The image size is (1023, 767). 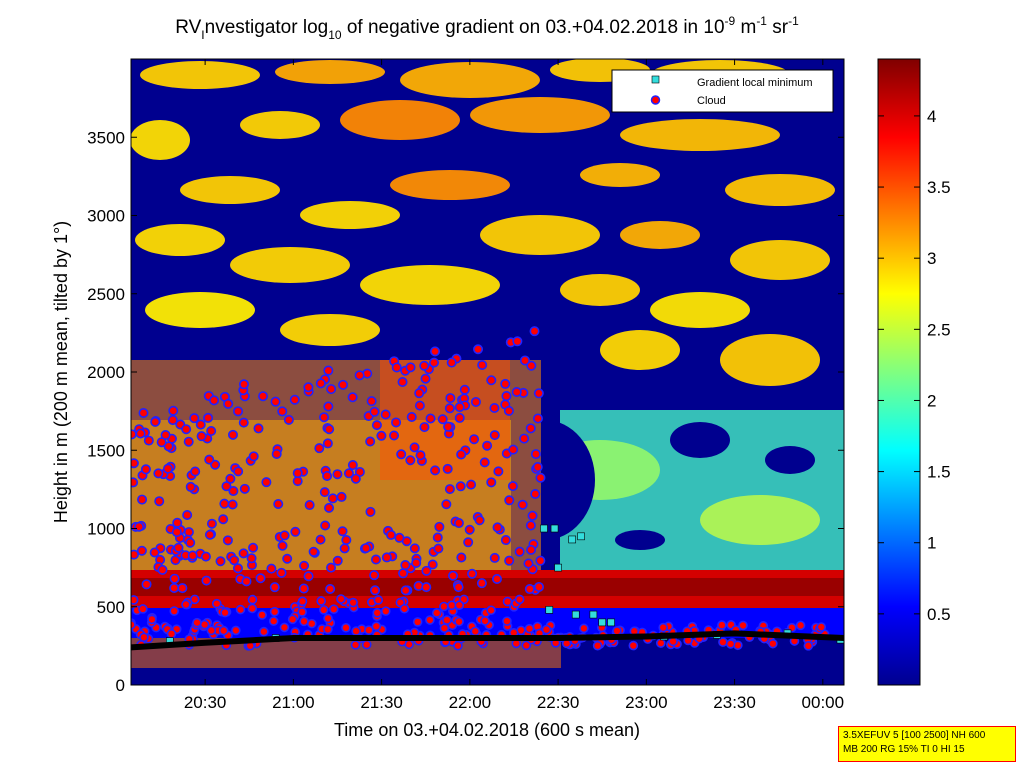 What do you see at coordinates (646, 702) in the screenshot?
I see `x-tick-label: 23:00` at bounding box center [646, 702].